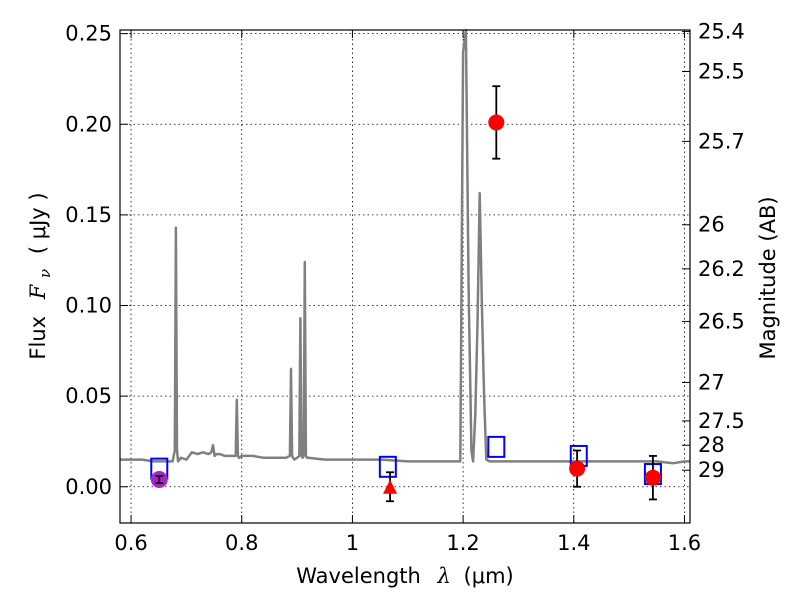  Describe the element at coordinates (88, 215) in the screenshot. I see `y-tick-label: 0.15` at that location.